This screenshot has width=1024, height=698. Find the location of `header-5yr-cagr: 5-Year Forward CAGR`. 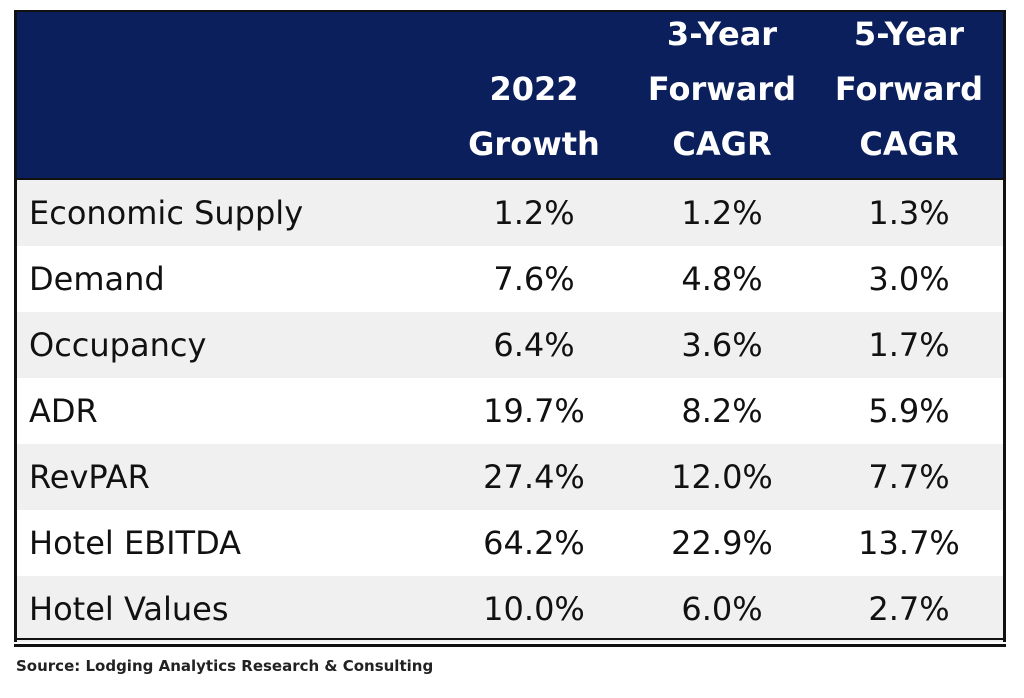

header-5yr-cagr: 5-Year Forward CAGR is located at coordinates (909, 89).